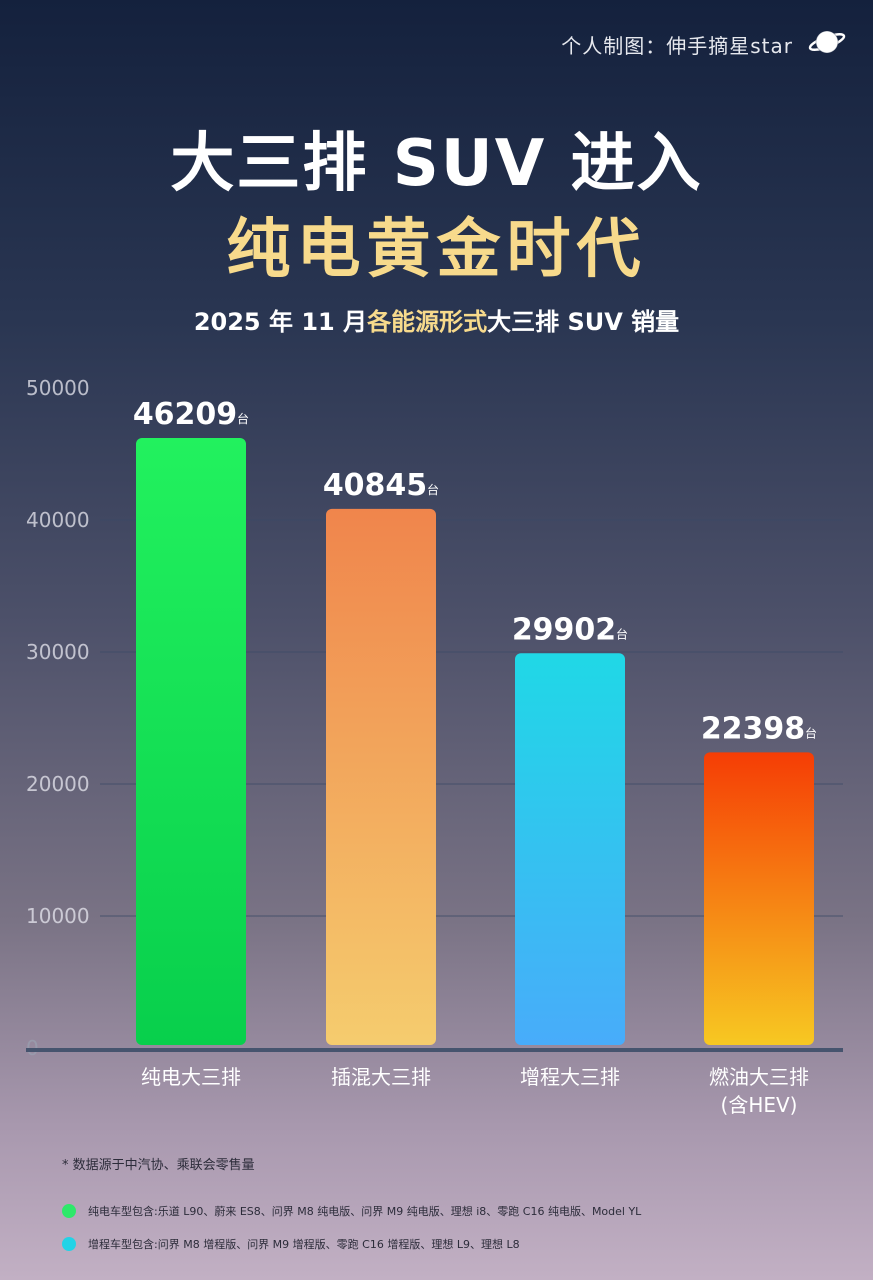 The height and width of the screenshot is (1280, 873). I want to click on planet-icon, so click(827, 42).